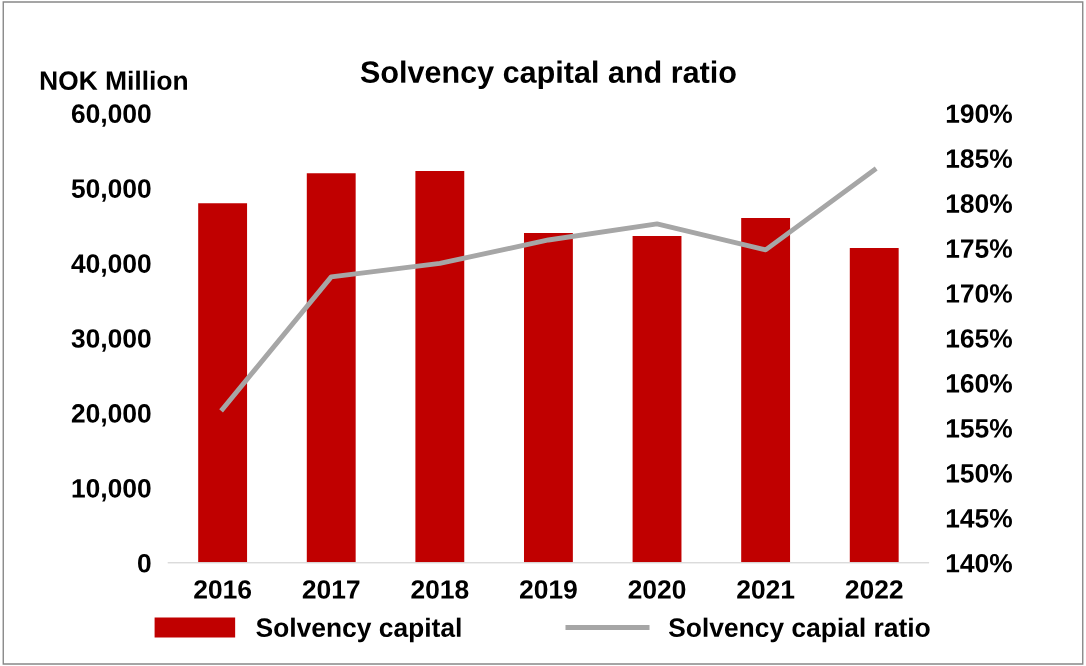 The height and width of the screenshot is (666, 1086). What do you see at coordinates (979, 338) in the screenshot?
I see `y2-tick-label: 165%` at bounding box center [979, 338].